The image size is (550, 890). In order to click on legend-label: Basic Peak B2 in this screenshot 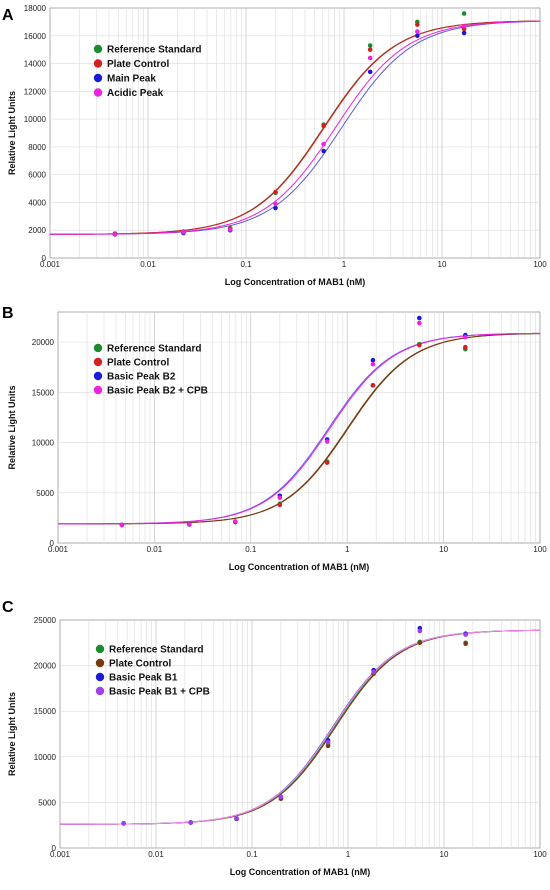, I will do `click(141, 377)`.